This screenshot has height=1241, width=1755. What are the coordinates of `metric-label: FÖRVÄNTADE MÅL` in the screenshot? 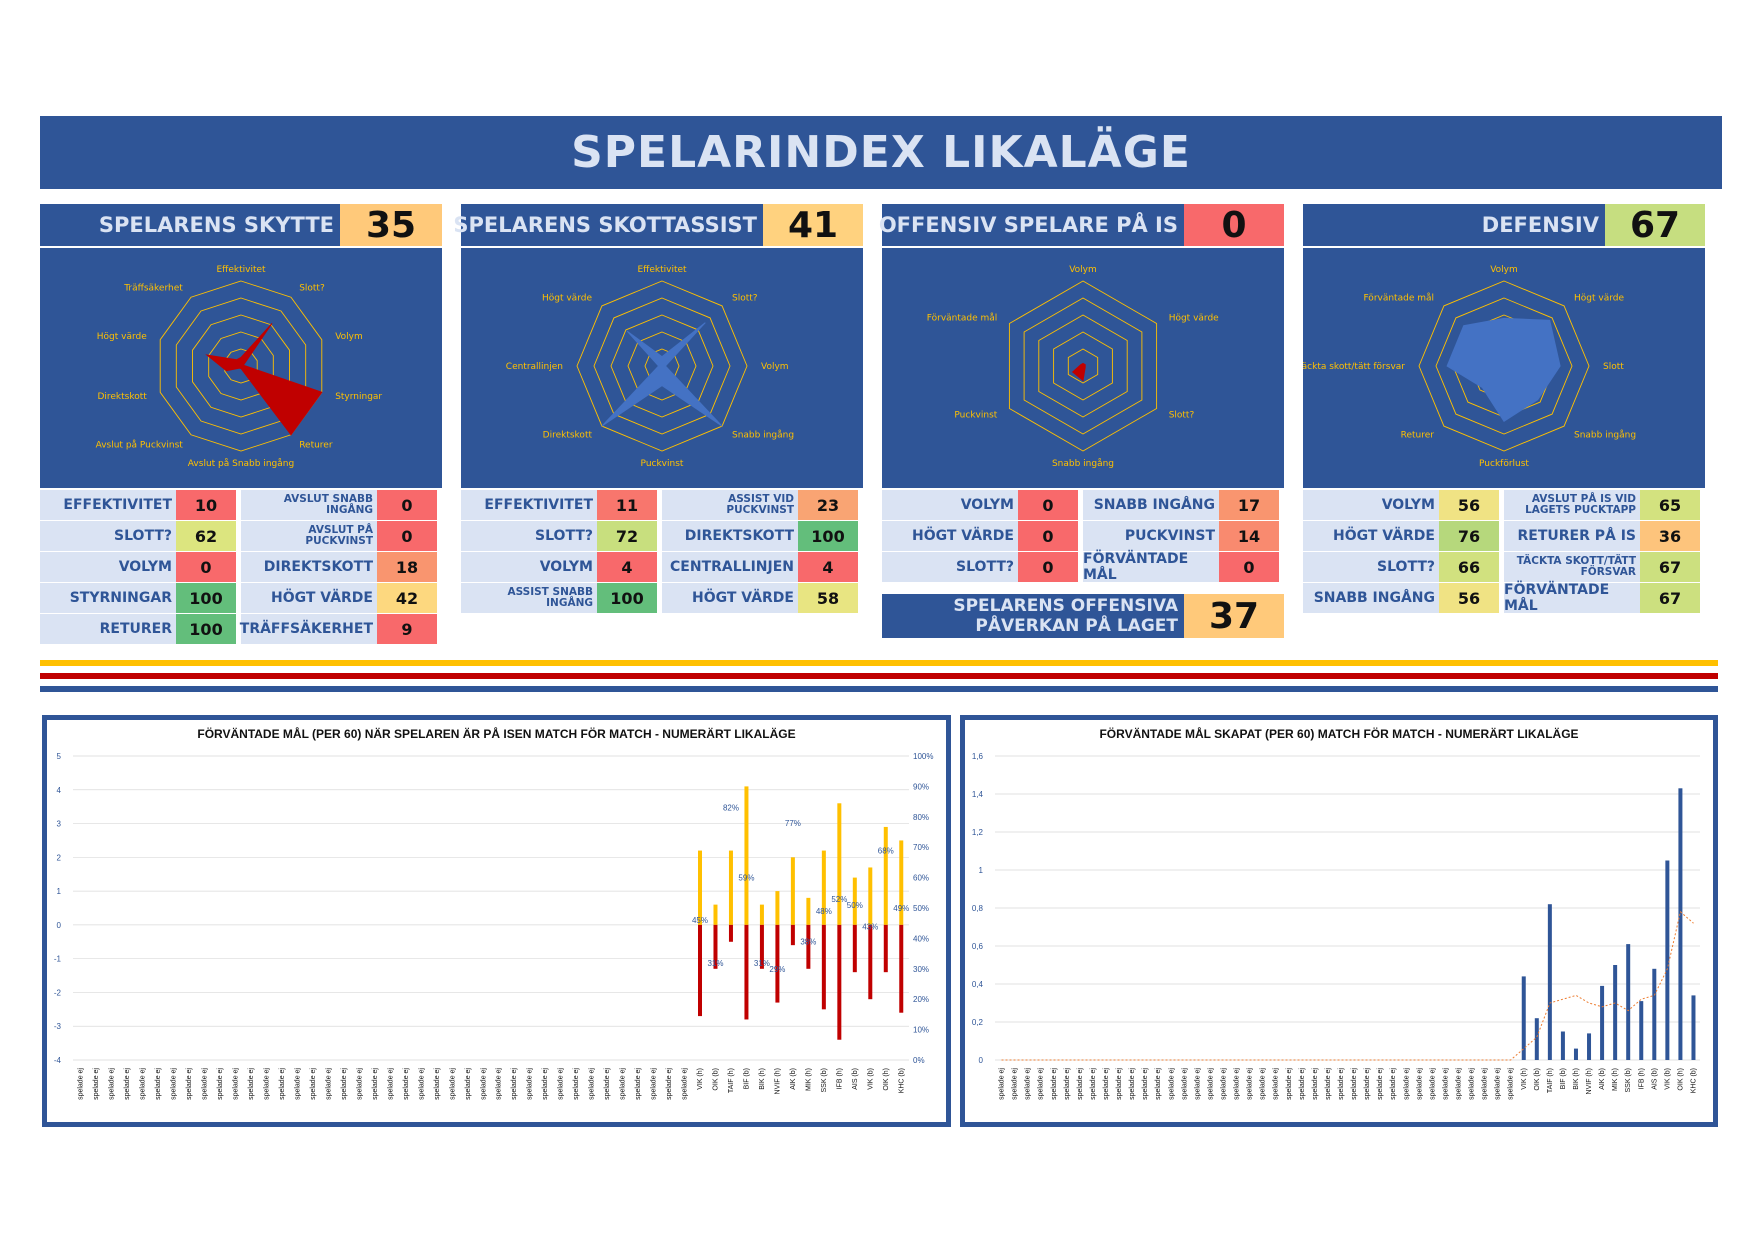 It's located at (1572, 598).